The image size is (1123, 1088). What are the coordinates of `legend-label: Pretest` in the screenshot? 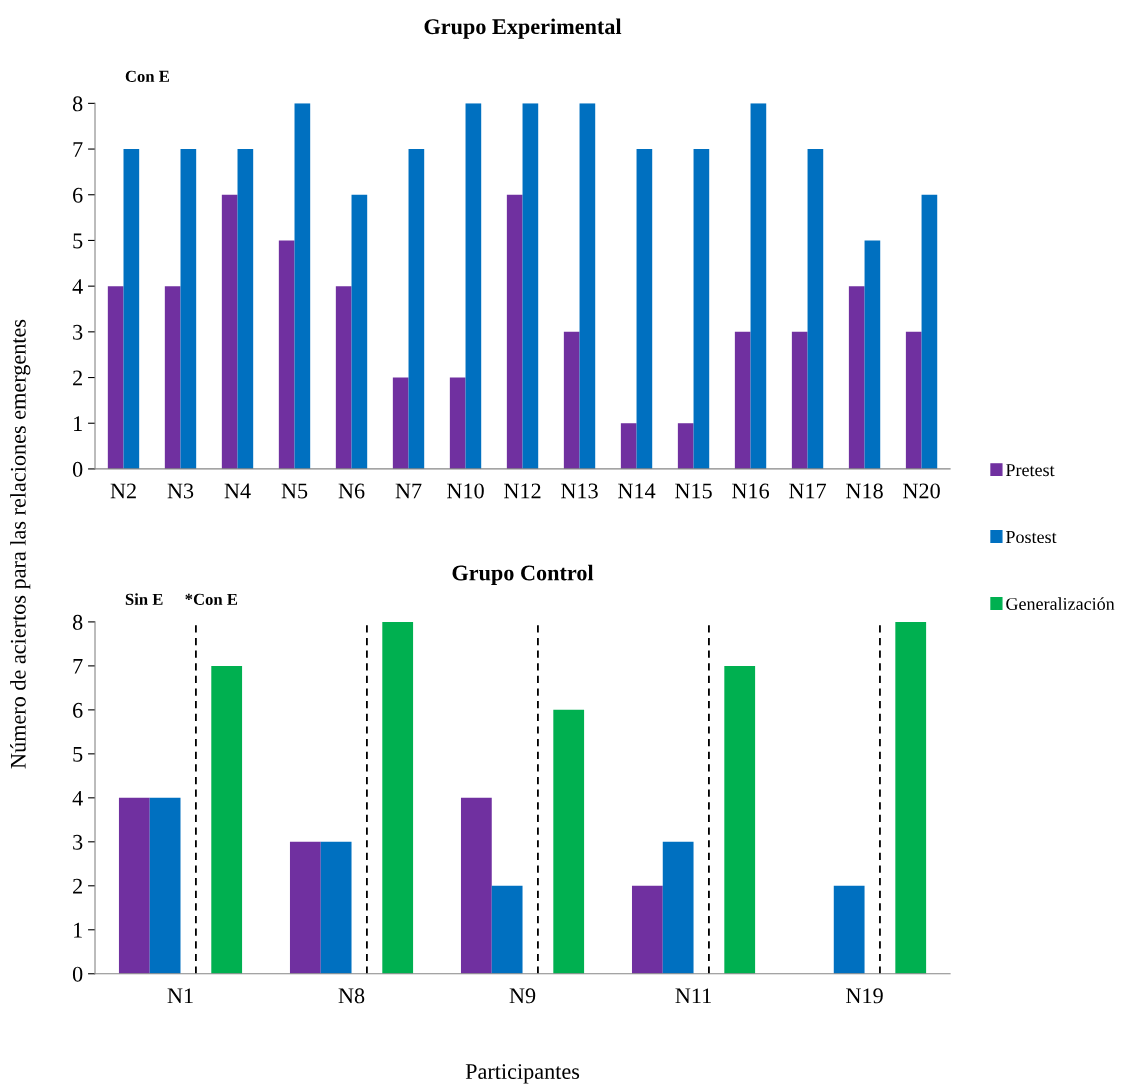 It's located at (1030, 470).